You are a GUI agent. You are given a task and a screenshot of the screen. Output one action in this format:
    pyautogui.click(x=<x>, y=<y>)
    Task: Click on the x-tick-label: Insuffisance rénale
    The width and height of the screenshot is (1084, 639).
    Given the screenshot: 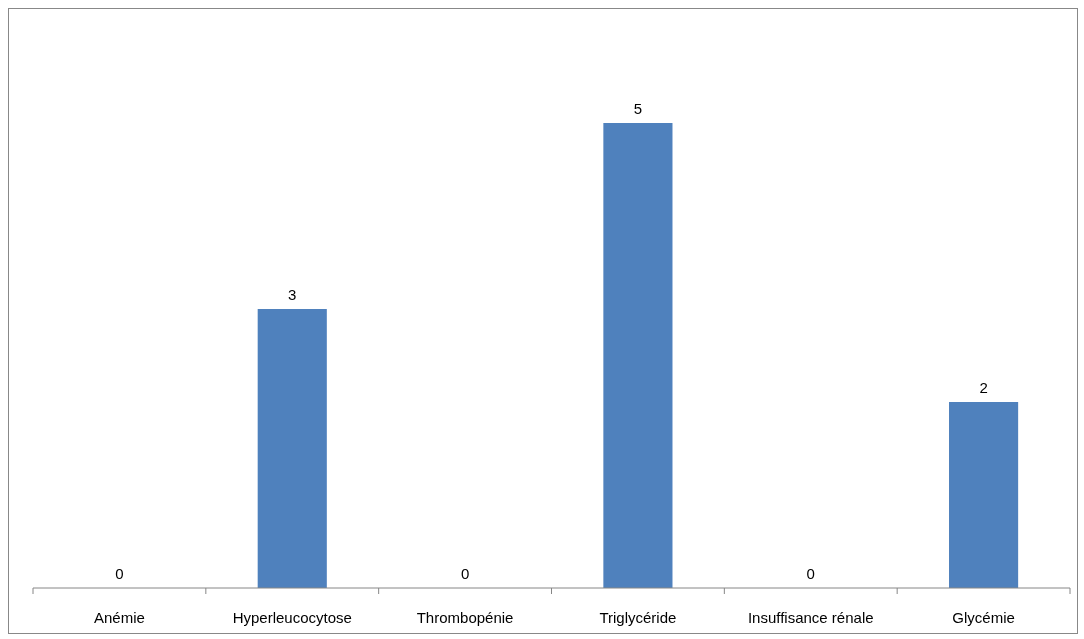 What is the action you would take?
    pyautogui.click(x=810, y=617)
    